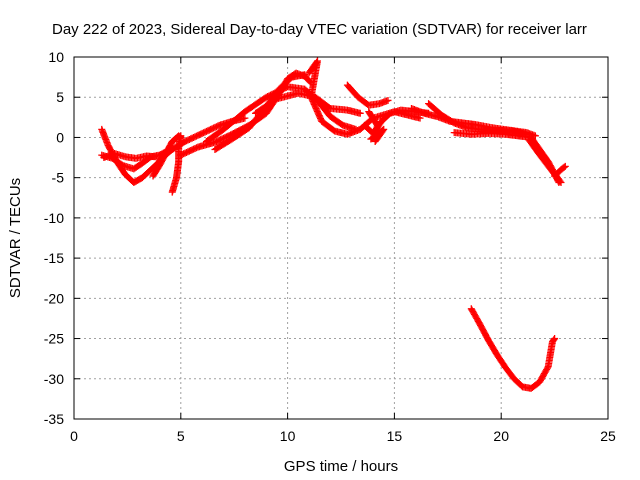 The width and height of the screenshot is (640, 480). What do you see at coordinates (74, 436) in the screenshot?
I see `x-tick-label: 0` at bounding box center [74, 436].